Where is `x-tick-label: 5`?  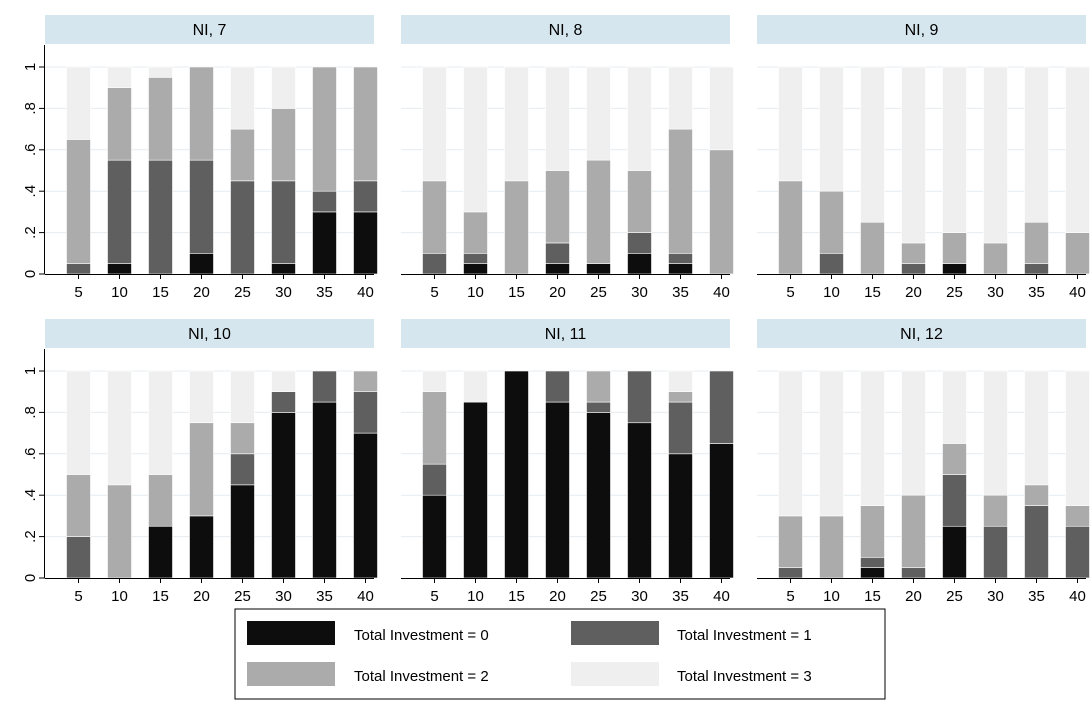 x-tick-label: 5 is located at coordinates (78, 292).